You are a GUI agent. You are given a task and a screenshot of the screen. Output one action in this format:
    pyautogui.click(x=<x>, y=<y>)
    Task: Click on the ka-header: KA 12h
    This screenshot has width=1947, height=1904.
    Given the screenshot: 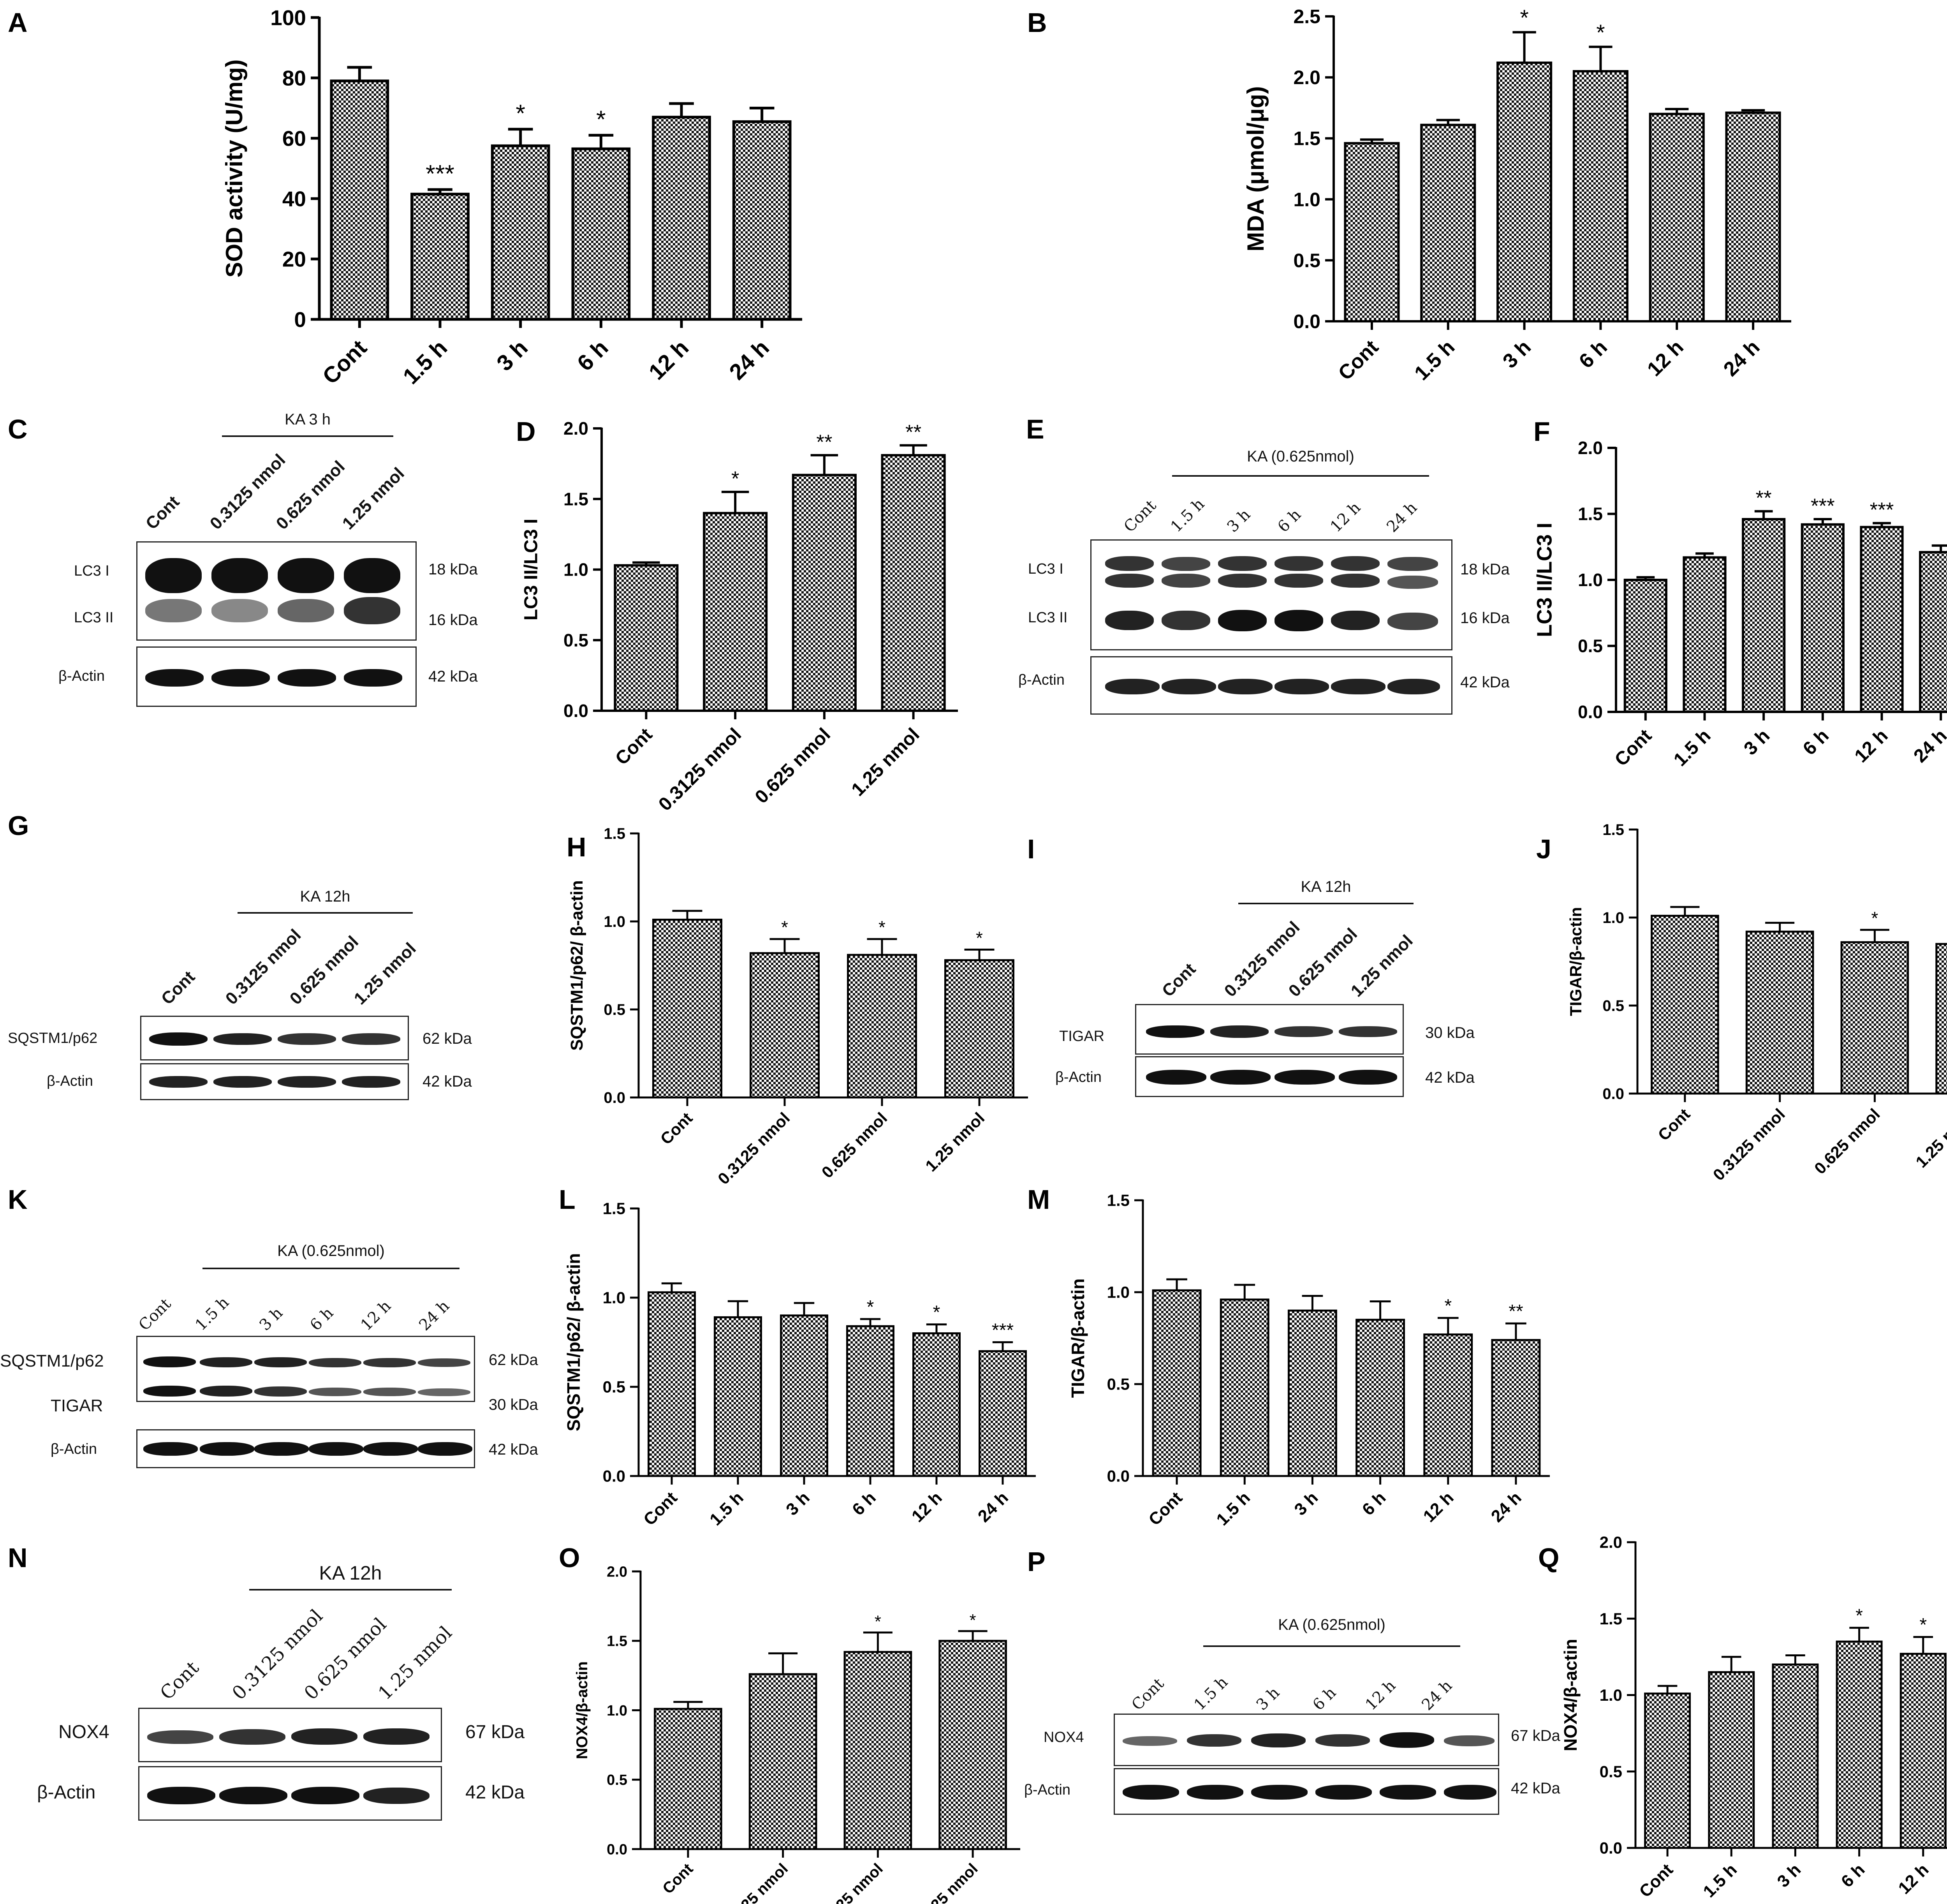 What is the action you would take?
    pyautogui.click(x=1326, y=887)
    